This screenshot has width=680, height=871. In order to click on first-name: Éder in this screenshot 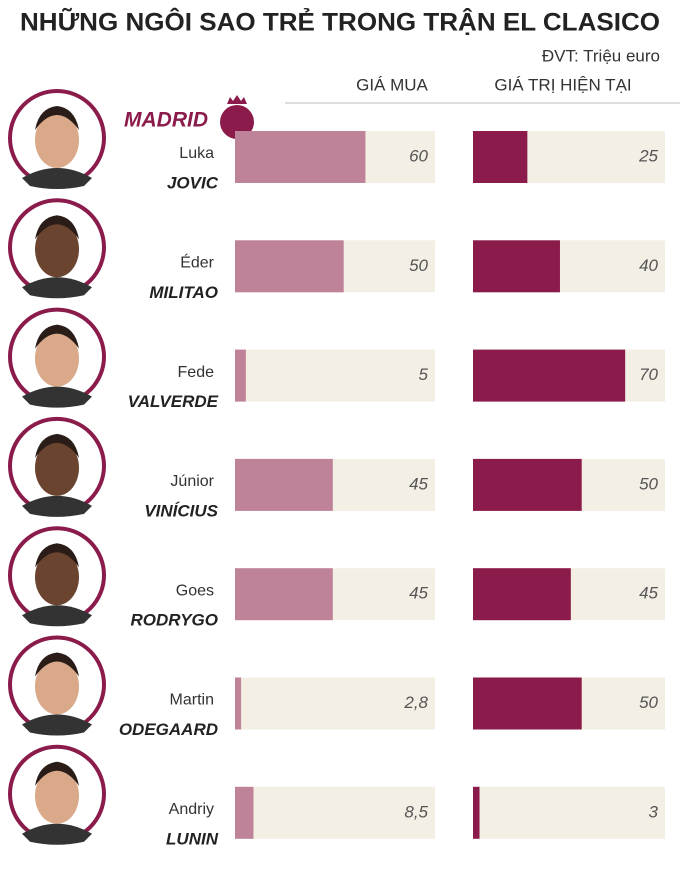, I will do `click(197, 262)`.